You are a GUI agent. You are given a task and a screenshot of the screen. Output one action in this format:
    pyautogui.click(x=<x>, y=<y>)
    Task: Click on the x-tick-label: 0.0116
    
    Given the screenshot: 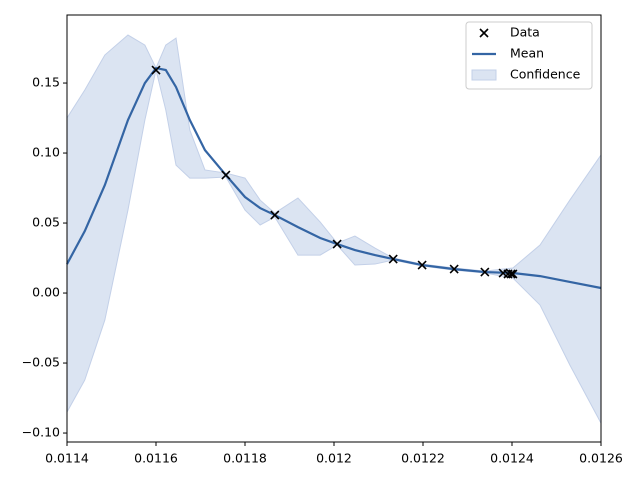 What is the action you would take?
    pyautogui.click(x=156, y=458)
    